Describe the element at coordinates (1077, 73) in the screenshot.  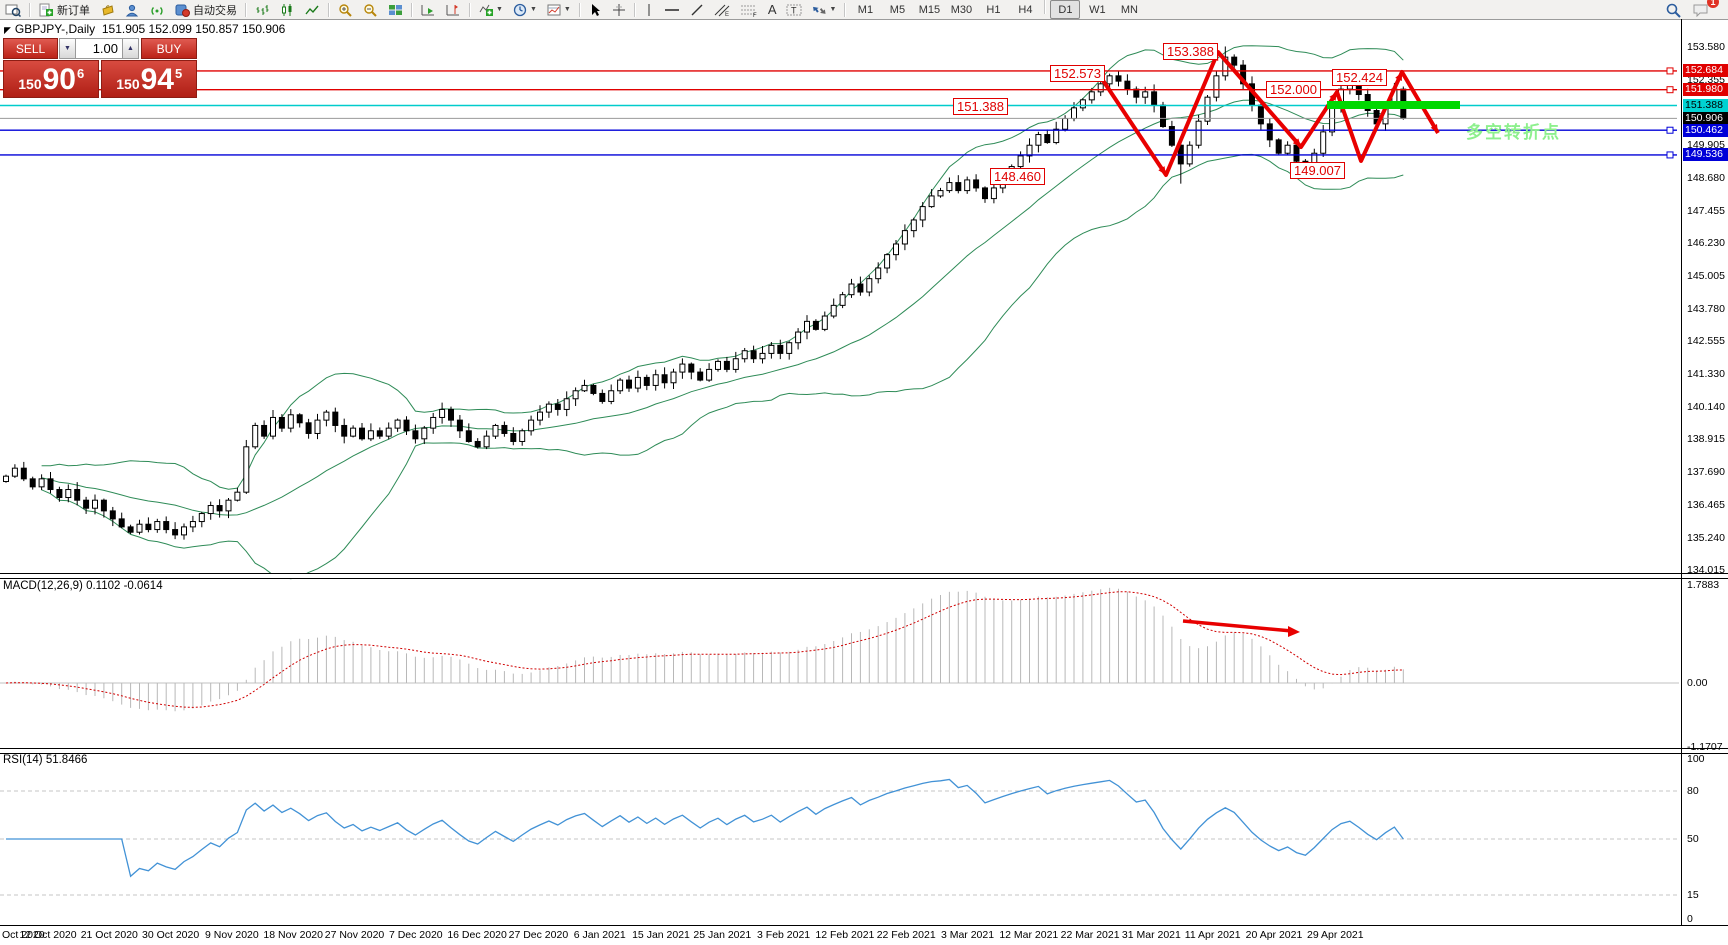
I see `price-annotation: 152.573` at that location.